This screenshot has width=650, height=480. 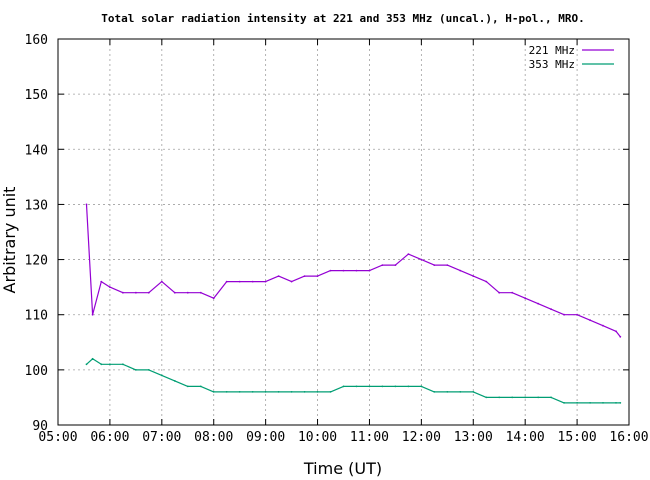 I want to click on legend: 221 MHz 353 MHz, so click(x=571, y=57).